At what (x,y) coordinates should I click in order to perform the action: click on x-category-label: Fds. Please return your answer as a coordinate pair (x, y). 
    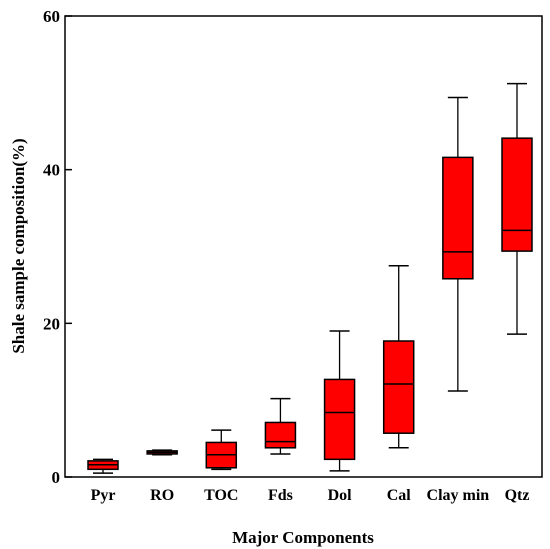
    Looking at the image, I should click on (280, 495).